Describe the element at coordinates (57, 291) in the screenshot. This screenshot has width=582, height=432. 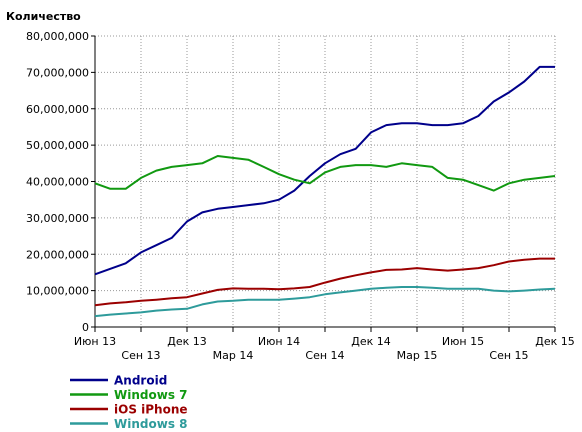
I see `y-tick-label: 10,000,000` at that location.